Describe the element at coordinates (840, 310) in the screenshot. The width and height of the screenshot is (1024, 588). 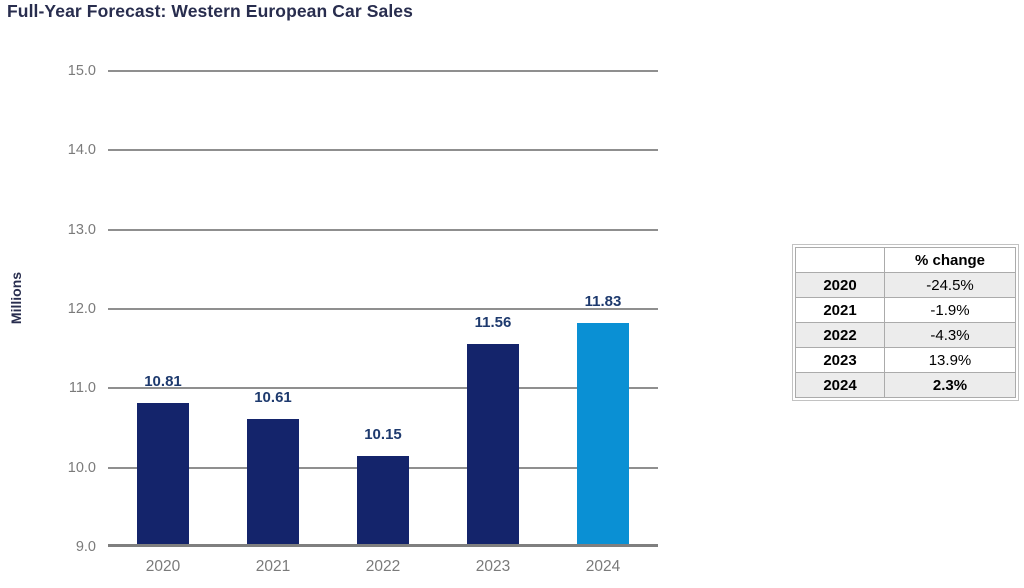
I see `table-year-cell: 2021` at that location.